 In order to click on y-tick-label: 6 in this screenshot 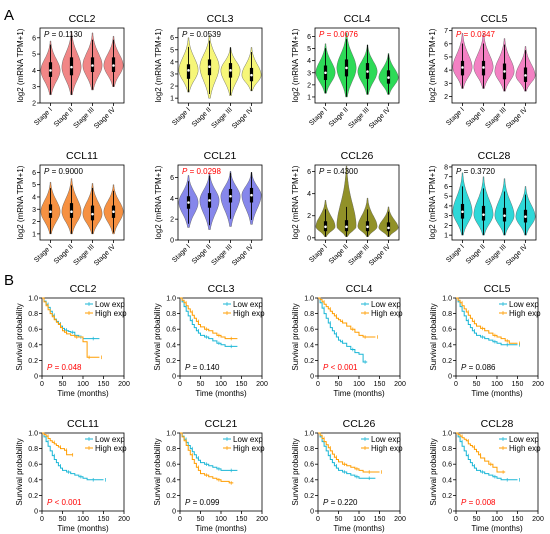, I will do `click(34, 173)`.